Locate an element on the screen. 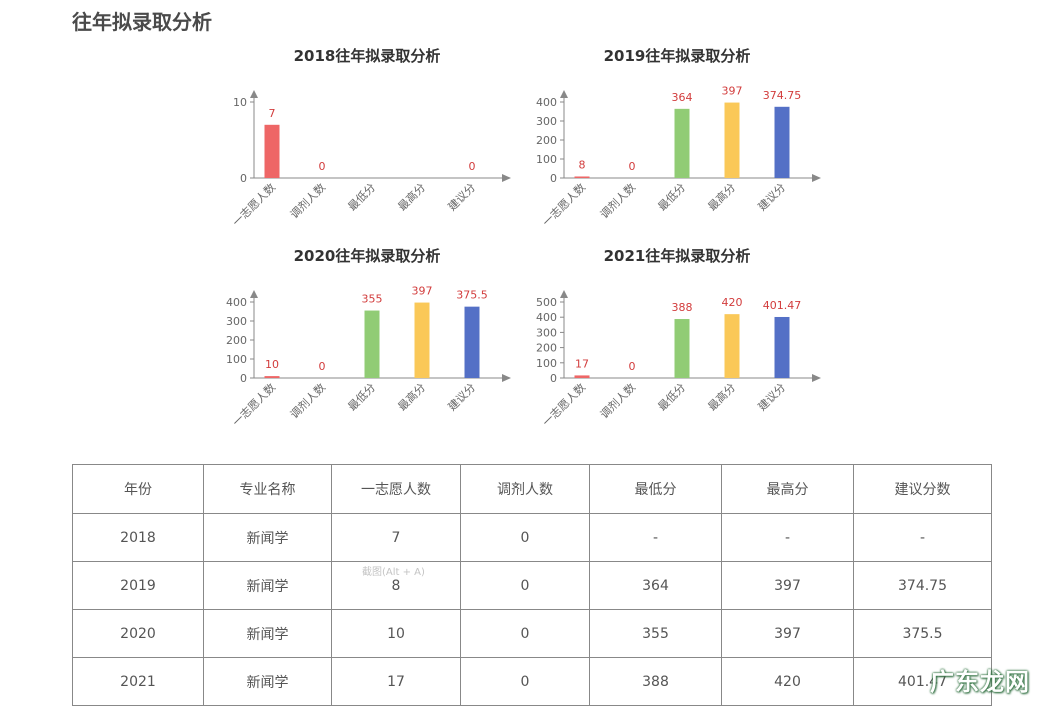 The image size is (1042, 710). cell-first-choice: 17 is located at coordinates (396, 681).